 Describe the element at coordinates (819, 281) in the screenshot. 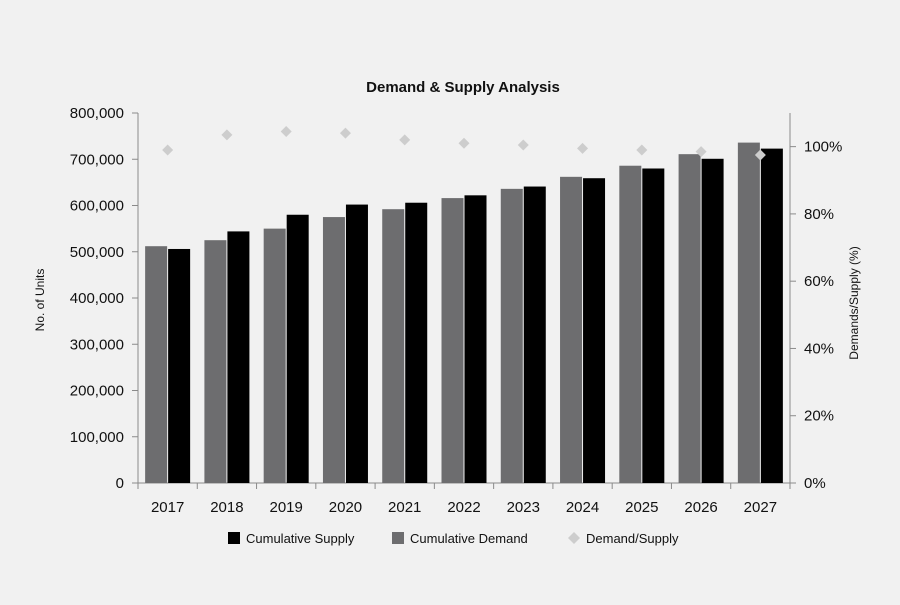

I see `y2-tick-label: 60%` at that location.